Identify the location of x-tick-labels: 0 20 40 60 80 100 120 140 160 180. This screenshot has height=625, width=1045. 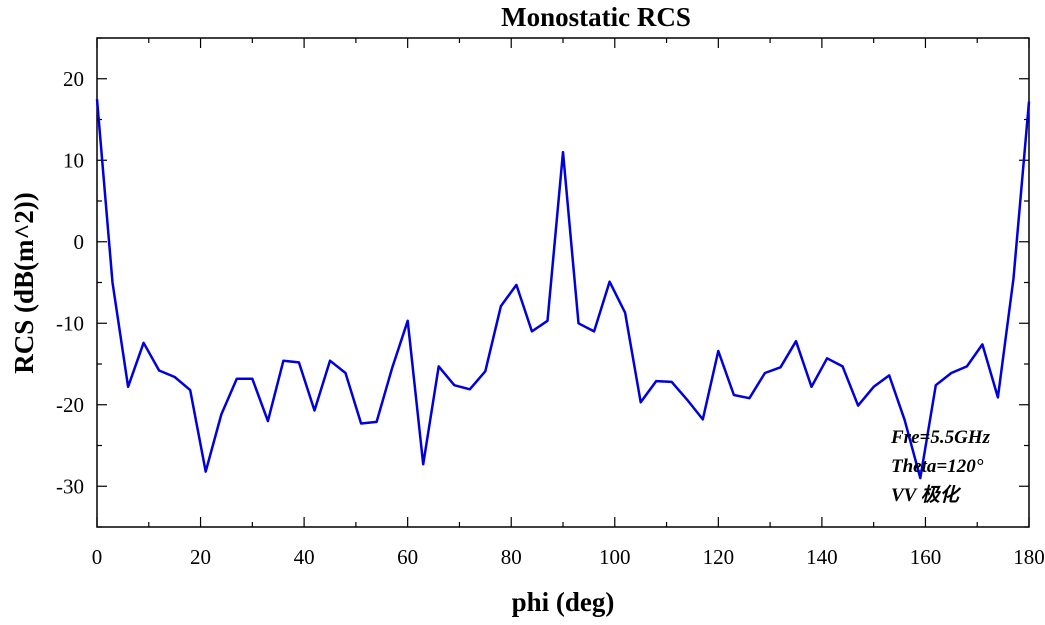
(568, 557).